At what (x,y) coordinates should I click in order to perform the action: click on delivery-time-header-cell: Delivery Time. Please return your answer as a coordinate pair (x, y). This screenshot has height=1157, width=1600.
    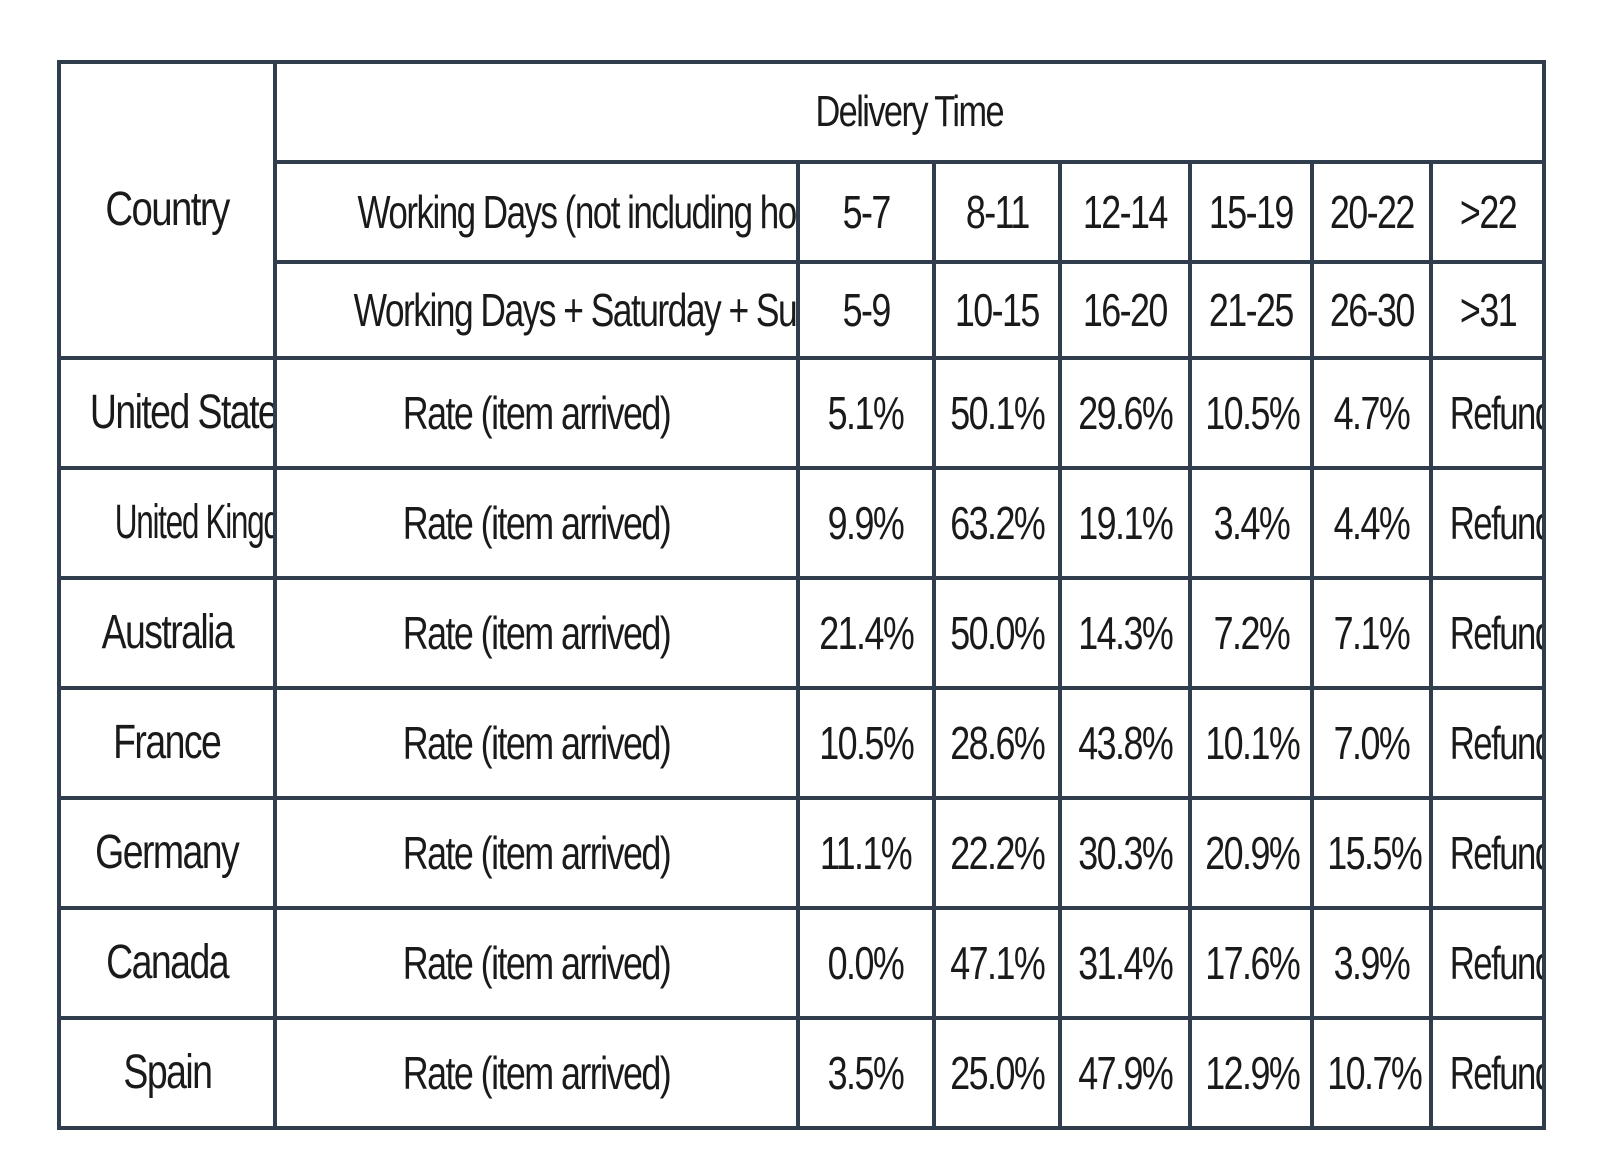
    Looking at the image, I should click on (909, 112).